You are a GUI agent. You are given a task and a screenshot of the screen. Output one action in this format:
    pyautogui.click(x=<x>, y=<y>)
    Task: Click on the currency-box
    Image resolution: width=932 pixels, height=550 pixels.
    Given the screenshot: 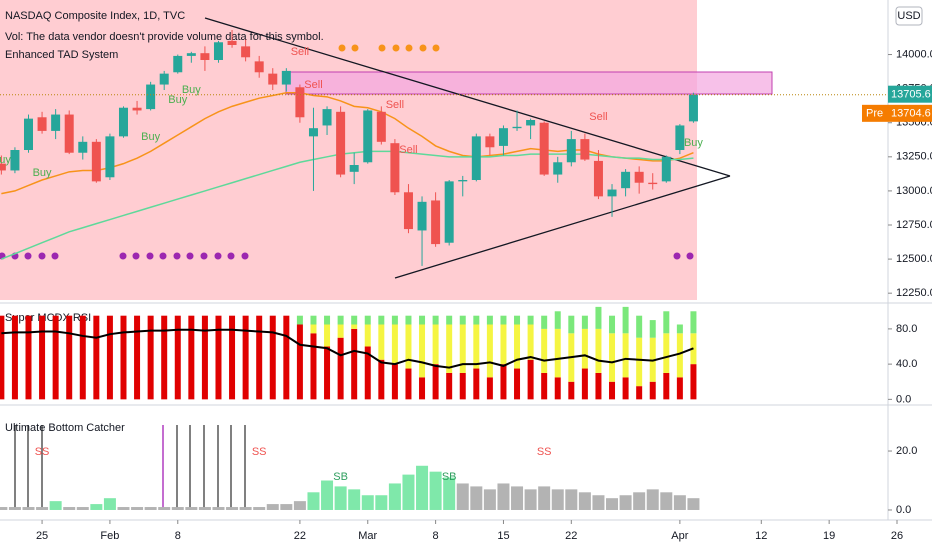 What is the action you would take?
    pyautogui.click(x=909, y=16)
    